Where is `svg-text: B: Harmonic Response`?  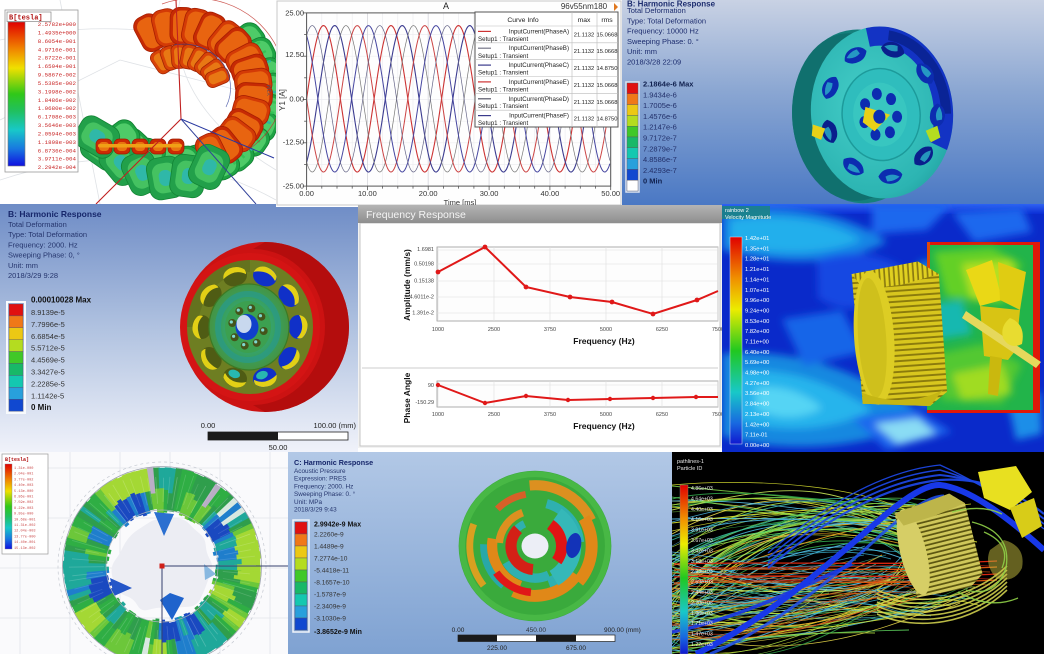
svg-text: B: Harmonic Response is located at coordinates (671, 4).